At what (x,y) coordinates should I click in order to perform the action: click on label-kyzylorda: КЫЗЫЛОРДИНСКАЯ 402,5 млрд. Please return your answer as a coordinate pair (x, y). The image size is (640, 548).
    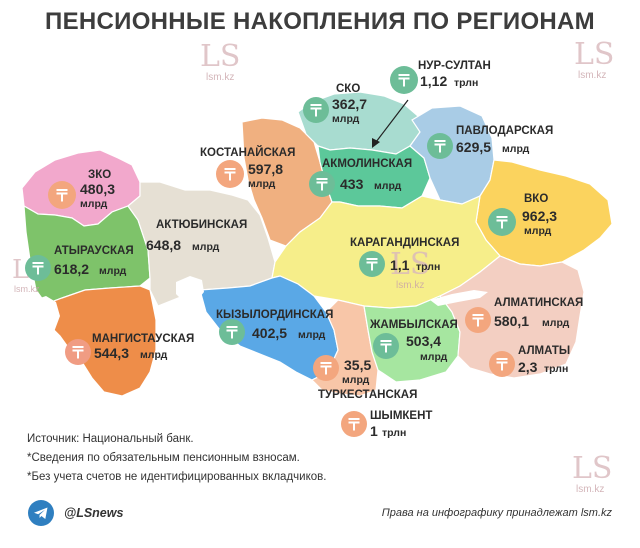
    Looking at the image, I should click on (274, 327).